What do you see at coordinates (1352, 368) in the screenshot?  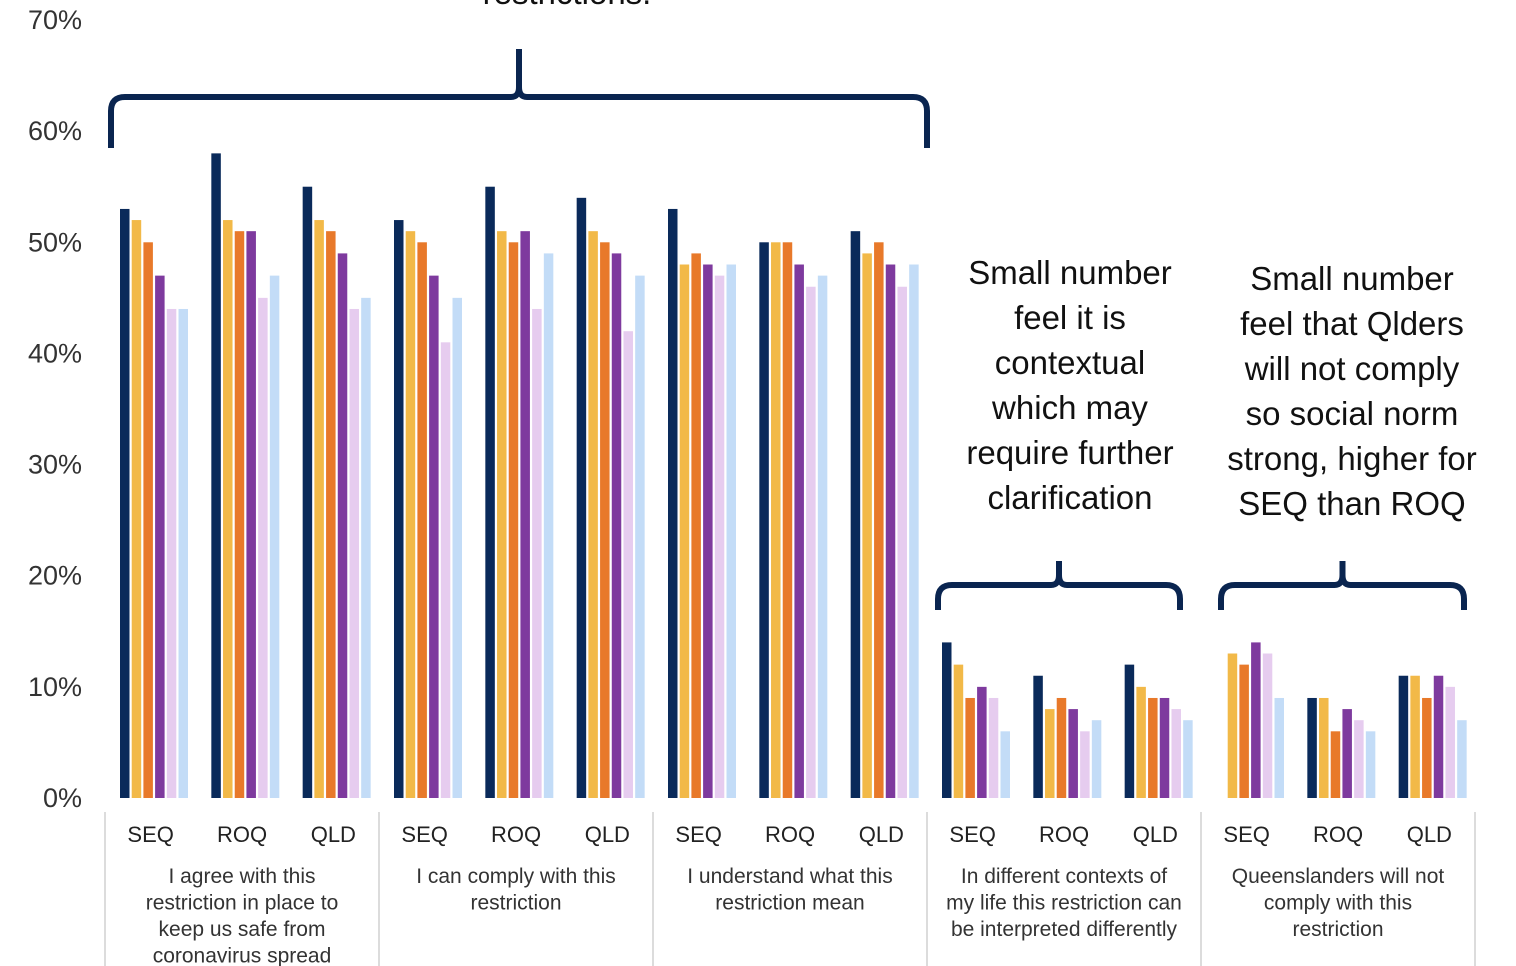 I see `annotation-text-line: will not comply` at bounding box center [1352, 368].